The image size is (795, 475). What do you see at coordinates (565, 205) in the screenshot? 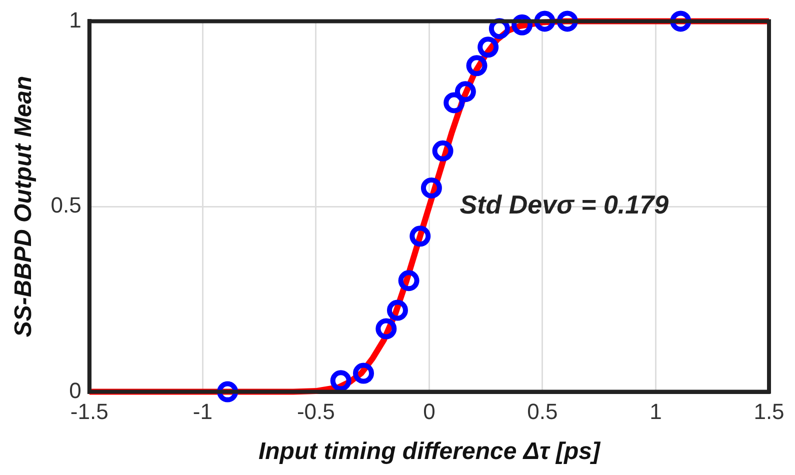
I see `annotation: Std Devσ = 0.179` at bounding box center [565, 205].